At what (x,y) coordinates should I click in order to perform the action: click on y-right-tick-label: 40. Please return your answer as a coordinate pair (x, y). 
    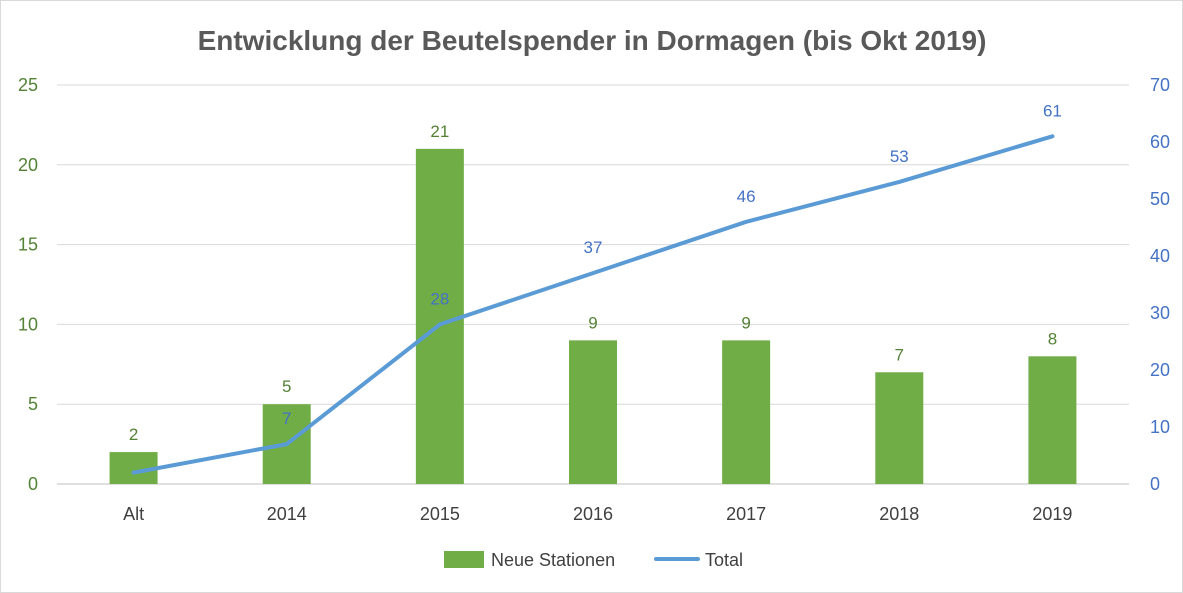
    Looking at the image, I should click on (1160, 256).